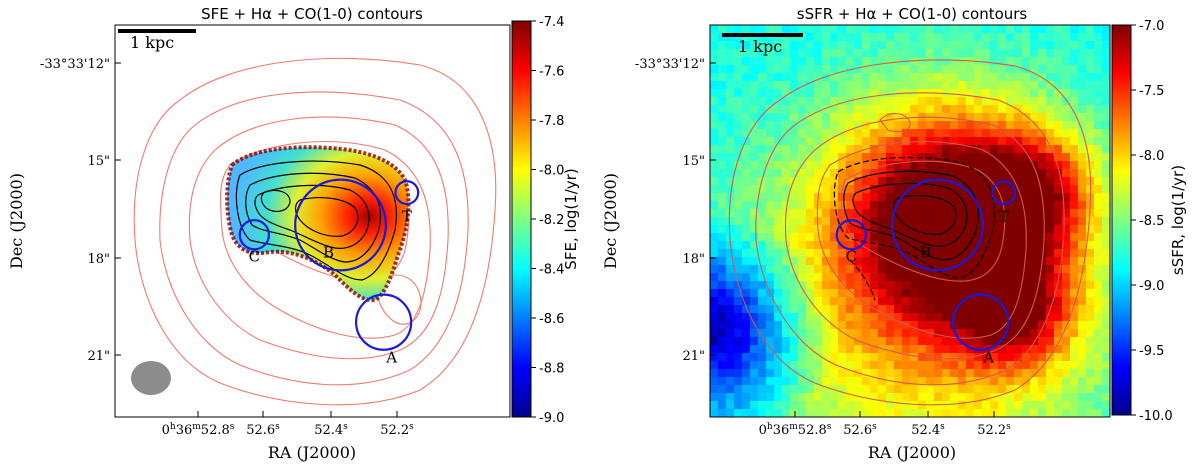 The image size is (1200, 466). I want to click on right-ylabel: Dec (J2000), so click(610, 221).